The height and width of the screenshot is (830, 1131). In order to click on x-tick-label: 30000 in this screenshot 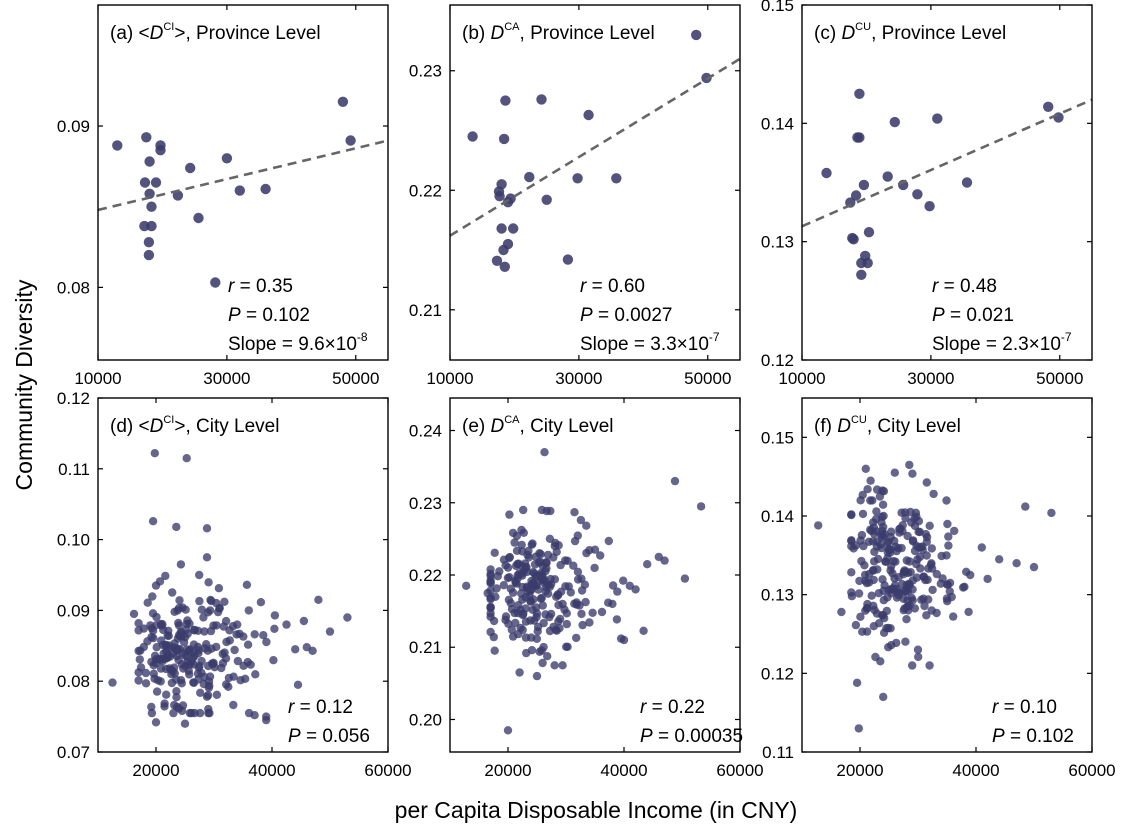, I will do `click(578, 378)`.